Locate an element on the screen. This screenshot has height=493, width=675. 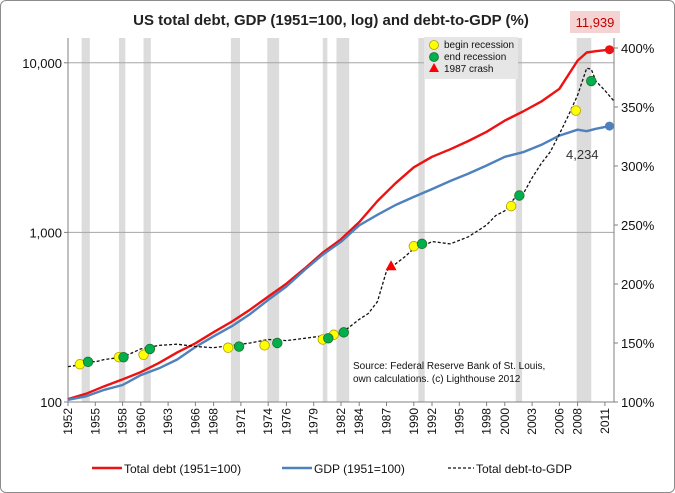
legend-debt-label: Total debt (1951=100) is located at coordinates (182, 469).